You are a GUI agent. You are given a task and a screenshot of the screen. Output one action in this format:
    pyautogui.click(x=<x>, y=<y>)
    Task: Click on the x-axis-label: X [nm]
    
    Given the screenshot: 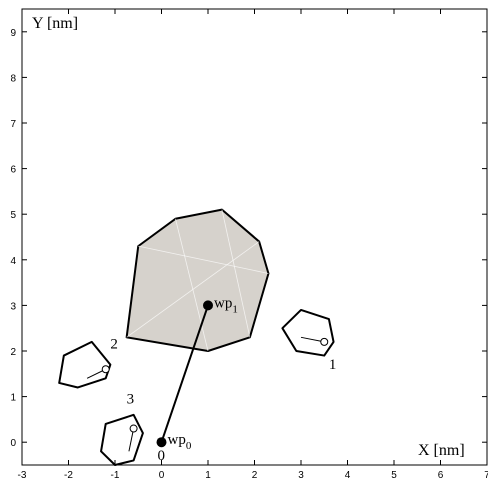 What is the action you would take?
    pyautogui.click(x=441, y=450)
    